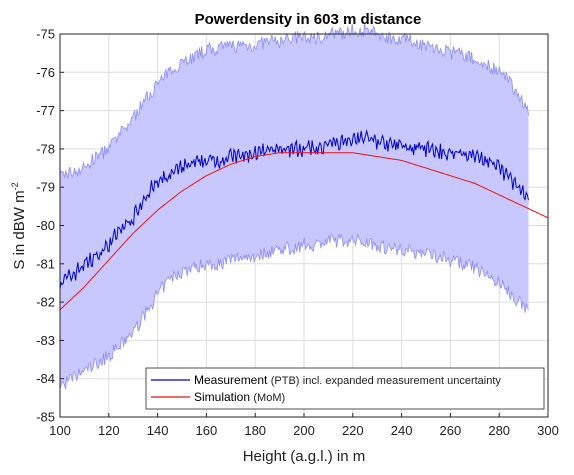 The height and width of the screenshot is (475, 574). Describe the element at coordinates (45, 263) in the screenshot. I see `y-tick-label: -81` at that location.